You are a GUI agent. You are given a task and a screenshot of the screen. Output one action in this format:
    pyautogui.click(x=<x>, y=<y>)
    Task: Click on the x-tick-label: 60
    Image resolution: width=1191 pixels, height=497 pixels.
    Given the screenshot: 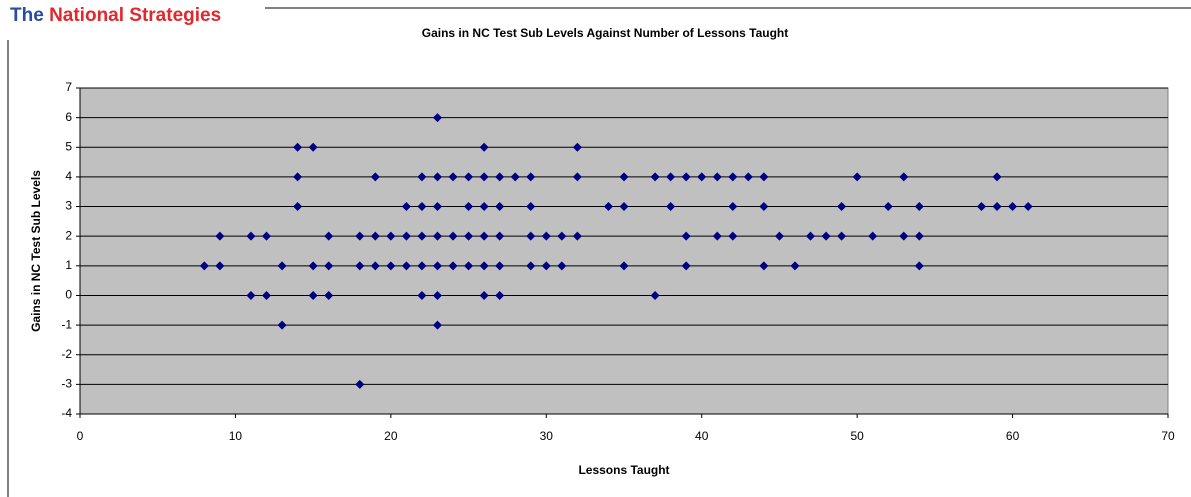 What is the action you would take?
    pyautogui.click(x=1013, y=436)
    